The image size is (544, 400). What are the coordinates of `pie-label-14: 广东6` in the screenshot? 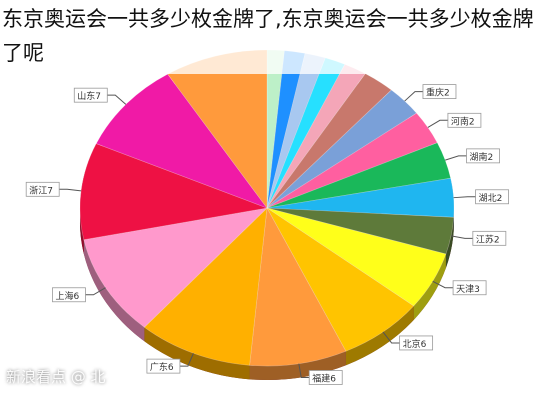 It's located at (162, 367).